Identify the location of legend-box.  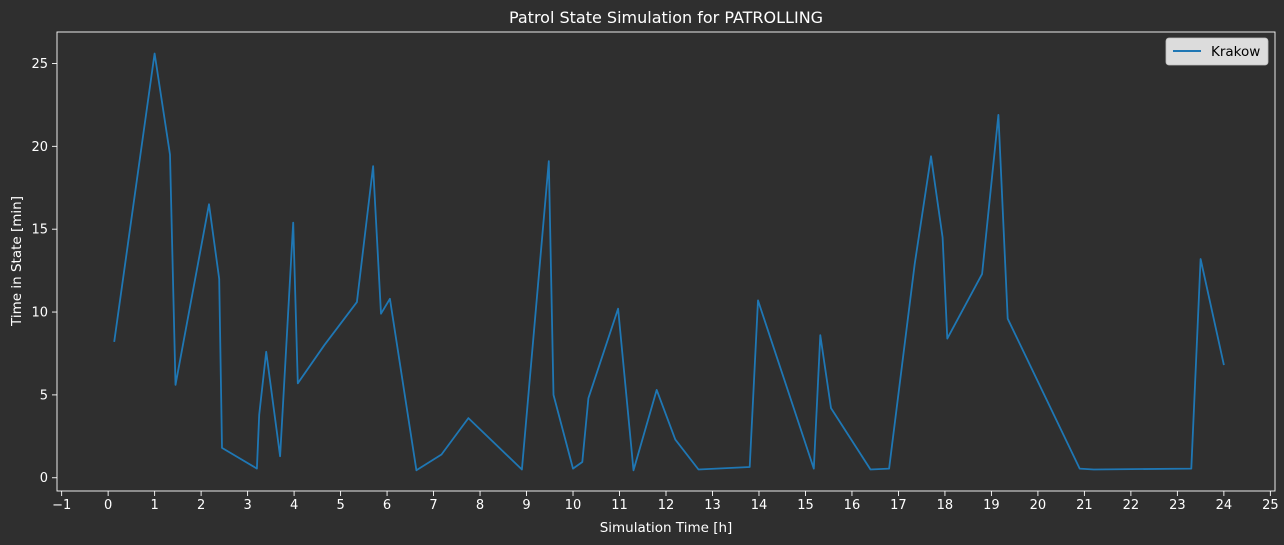
(1217, 51).